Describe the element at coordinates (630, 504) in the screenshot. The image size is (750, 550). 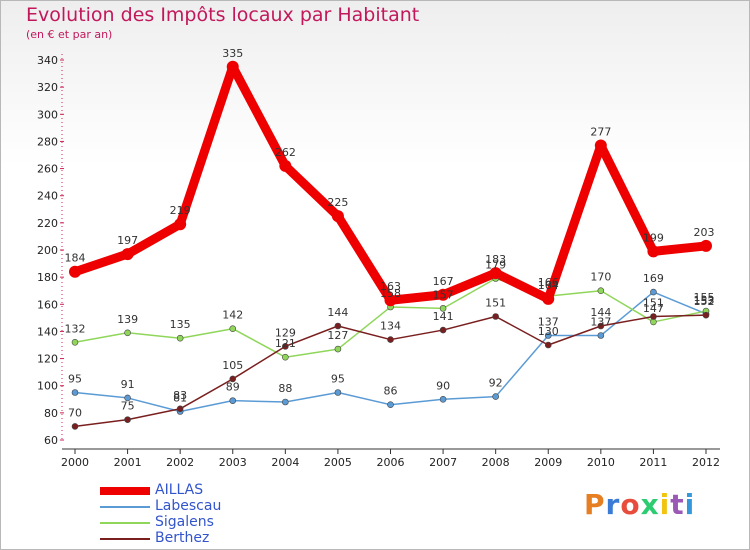
I see `brand-letter: o` at that location.